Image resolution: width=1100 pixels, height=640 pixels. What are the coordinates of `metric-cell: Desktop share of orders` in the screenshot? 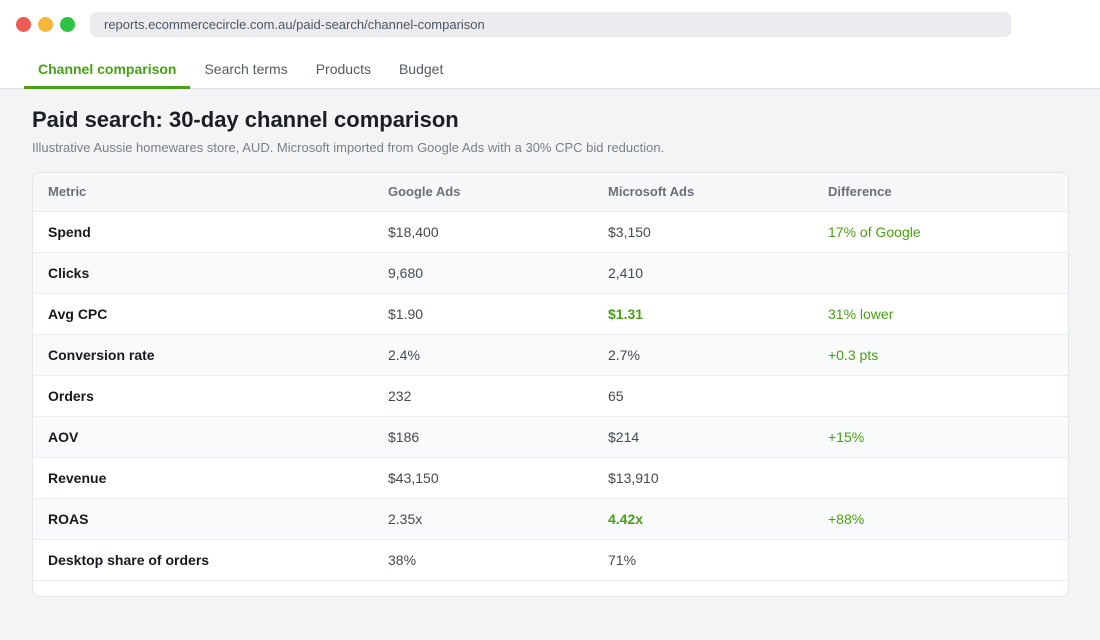 It's located at (203, 559).